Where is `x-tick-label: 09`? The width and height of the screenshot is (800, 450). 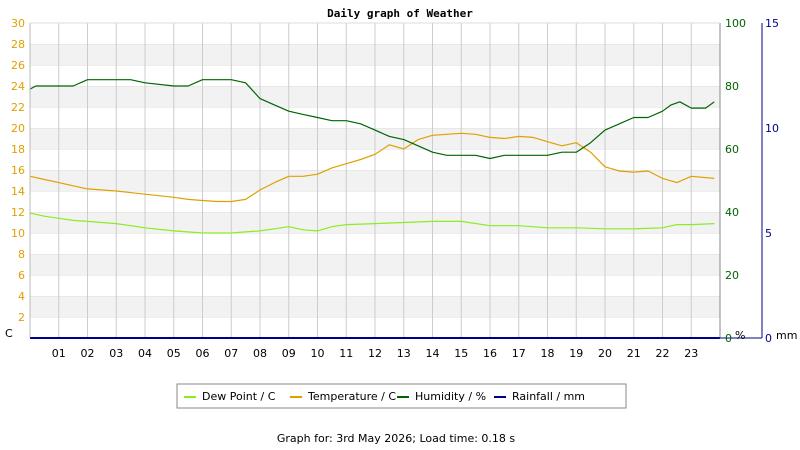 x-tick-label: 09 is located at coordinates (289, 353).